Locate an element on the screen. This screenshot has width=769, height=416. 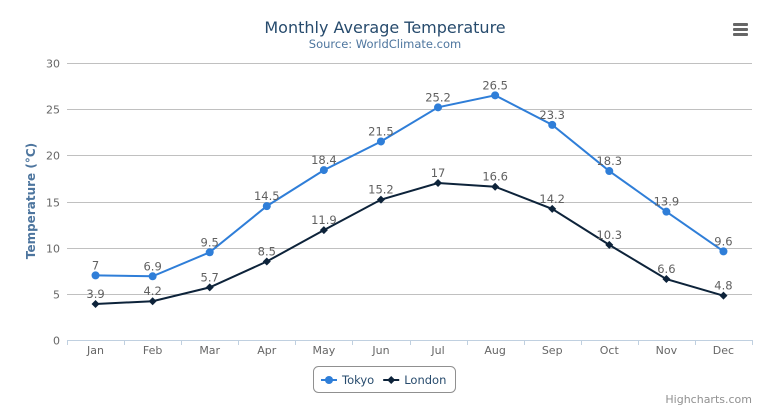
x-tick-label: Nov is located at coordinates (667, 350).